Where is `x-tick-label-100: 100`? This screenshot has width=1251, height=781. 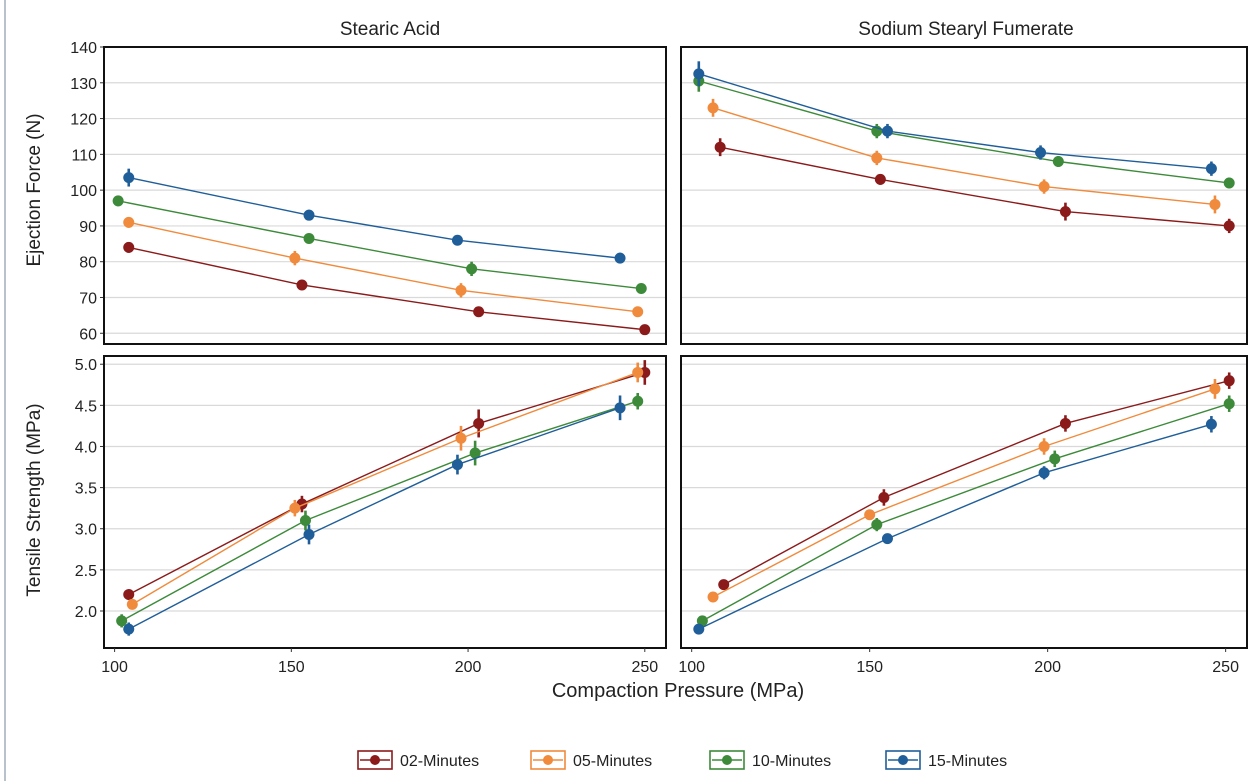 x-tick-label-100: 100 is located at coordinates (691, 667).